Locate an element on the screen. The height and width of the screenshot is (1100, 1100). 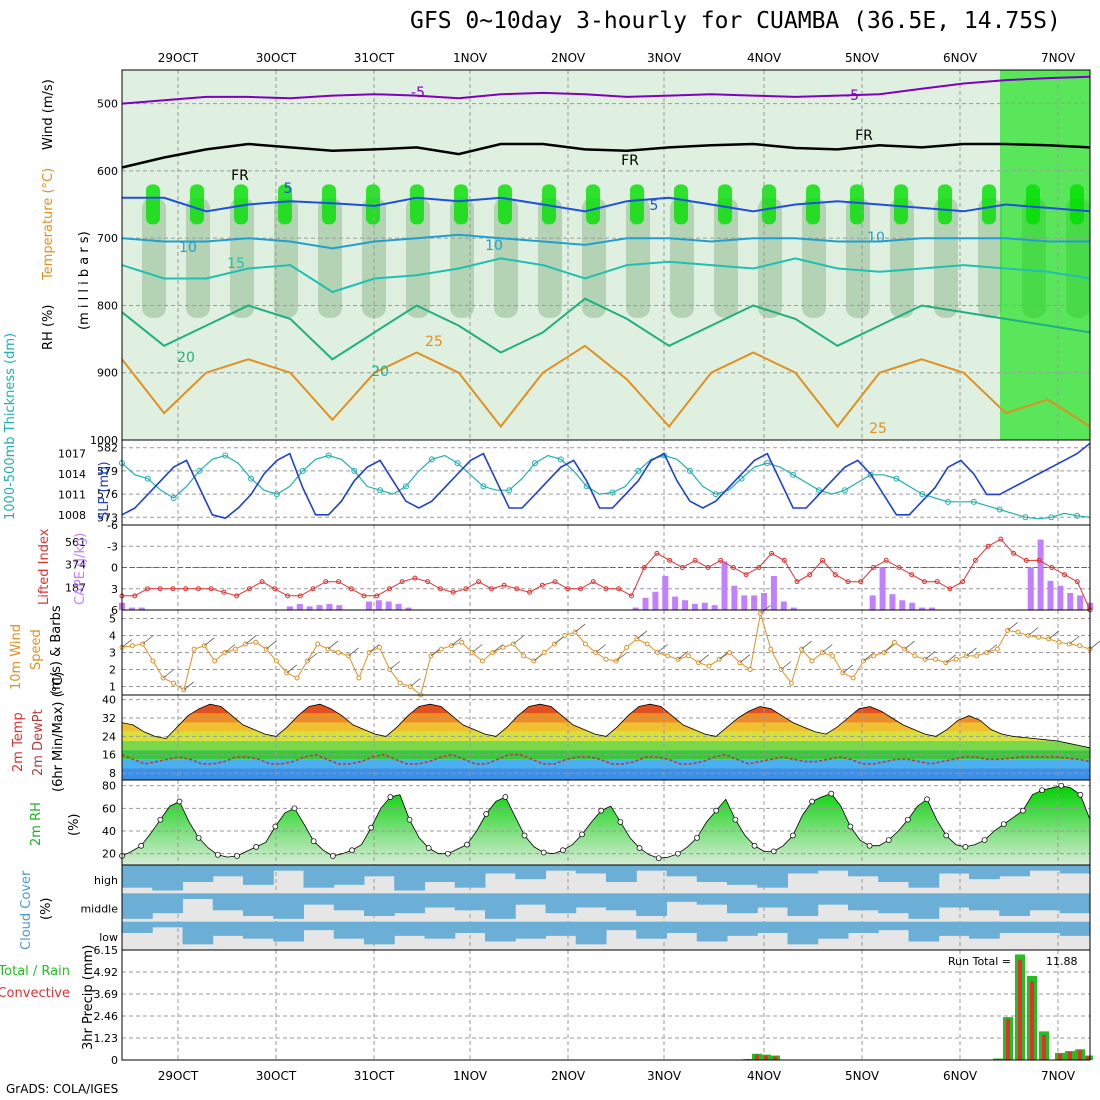
thickness-tick: 582 is located at coordinates (107, 448).